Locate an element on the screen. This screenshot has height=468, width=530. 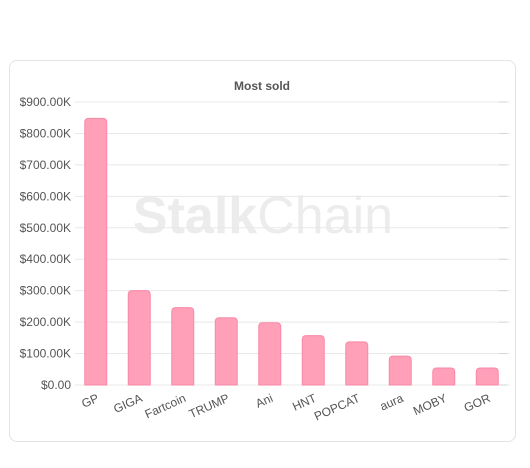
bar-giga is located at coordinates (139, 338).